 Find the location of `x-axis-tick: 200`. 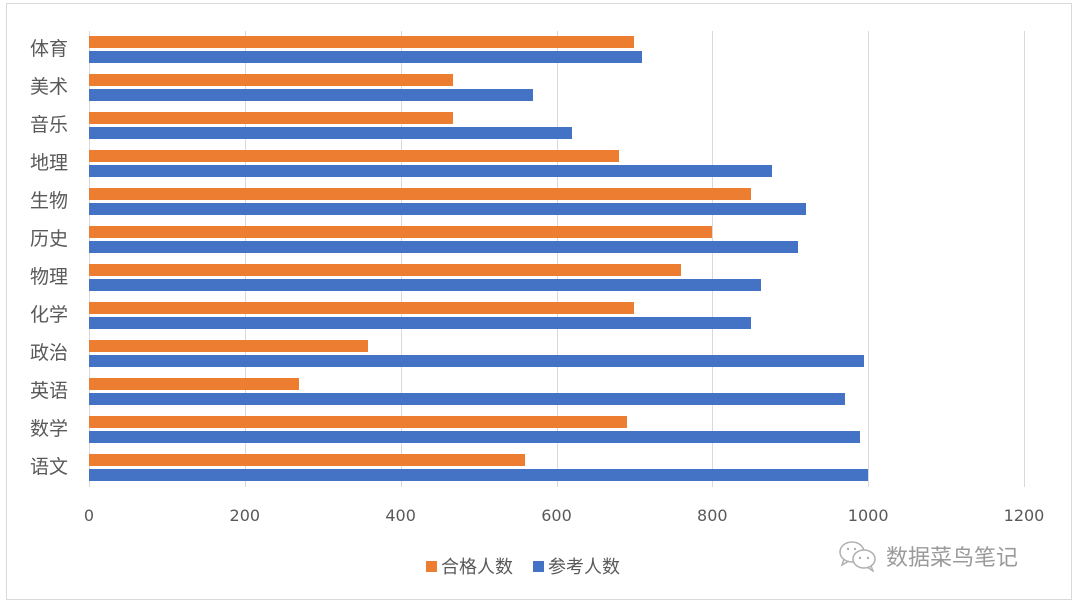

x-axis-tick: 200 is located at coordinates (245, 515).